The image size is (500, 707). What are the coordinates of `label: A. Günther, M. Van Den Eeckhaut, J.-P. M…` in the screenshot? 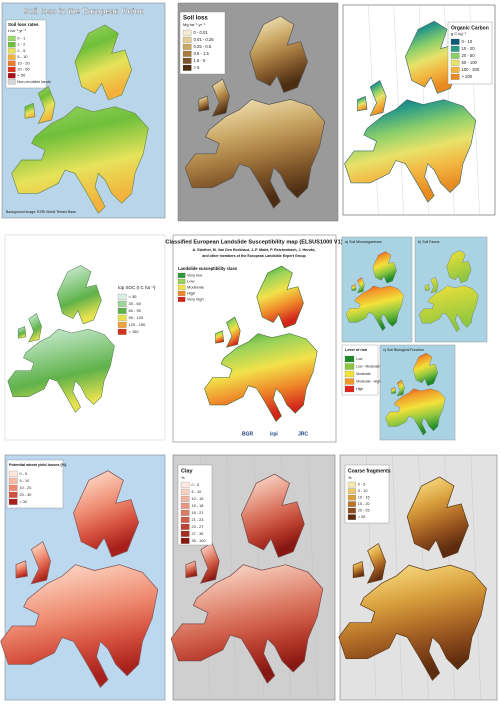 It's located at (253, 250).